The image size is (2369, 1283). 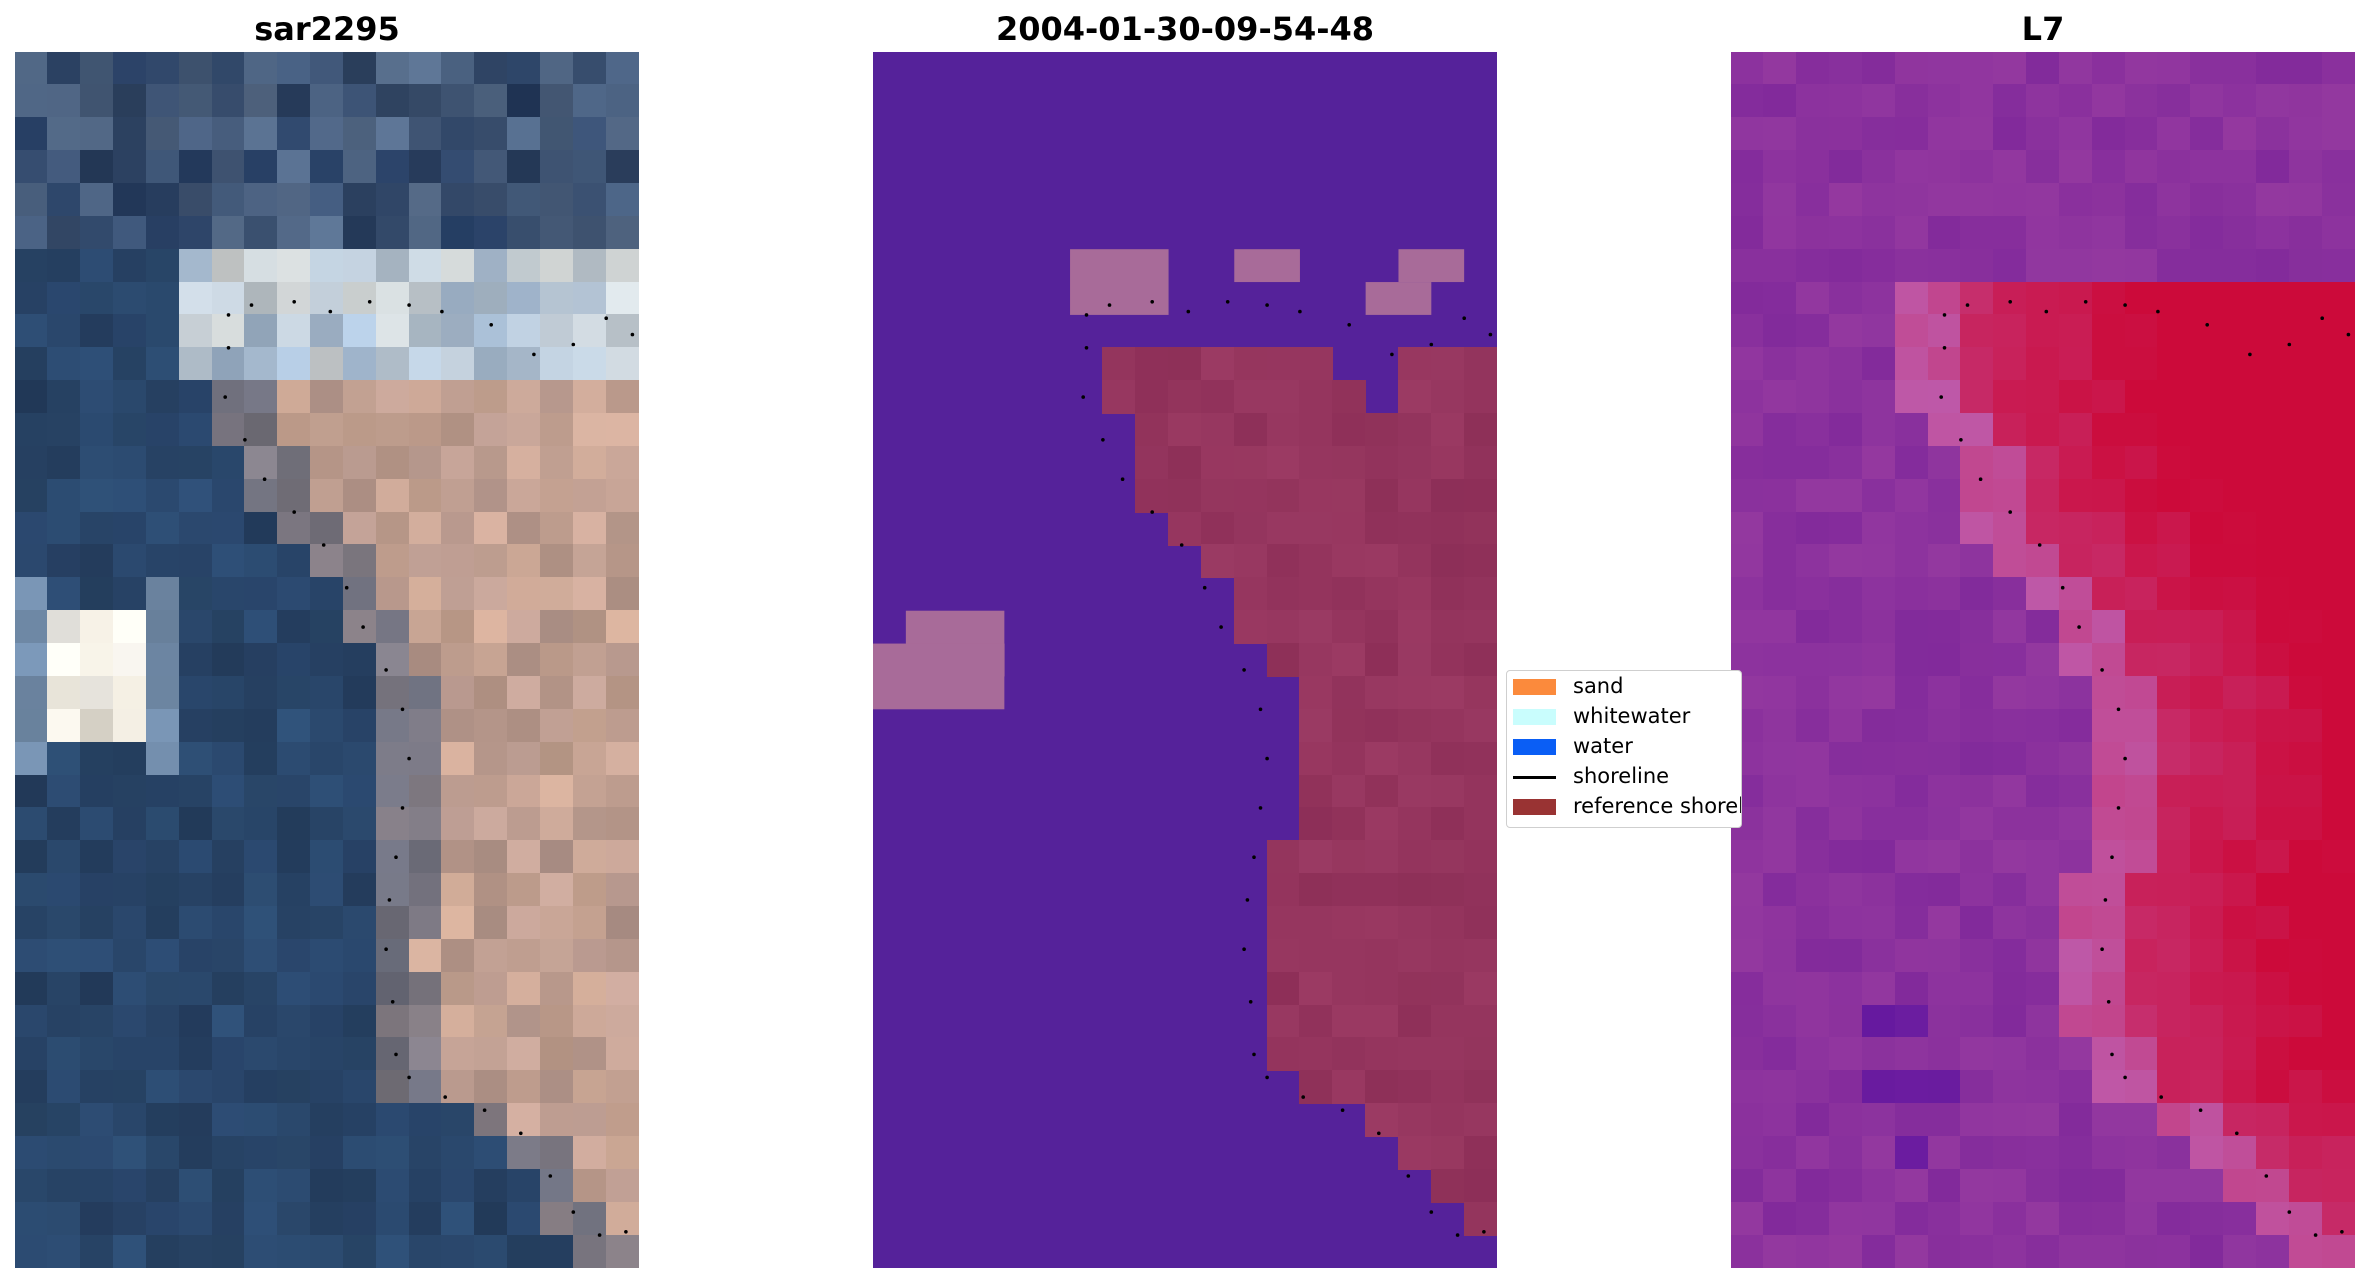 I want to click on legend-swatch-whitewater, so click(x=1534, y=717).